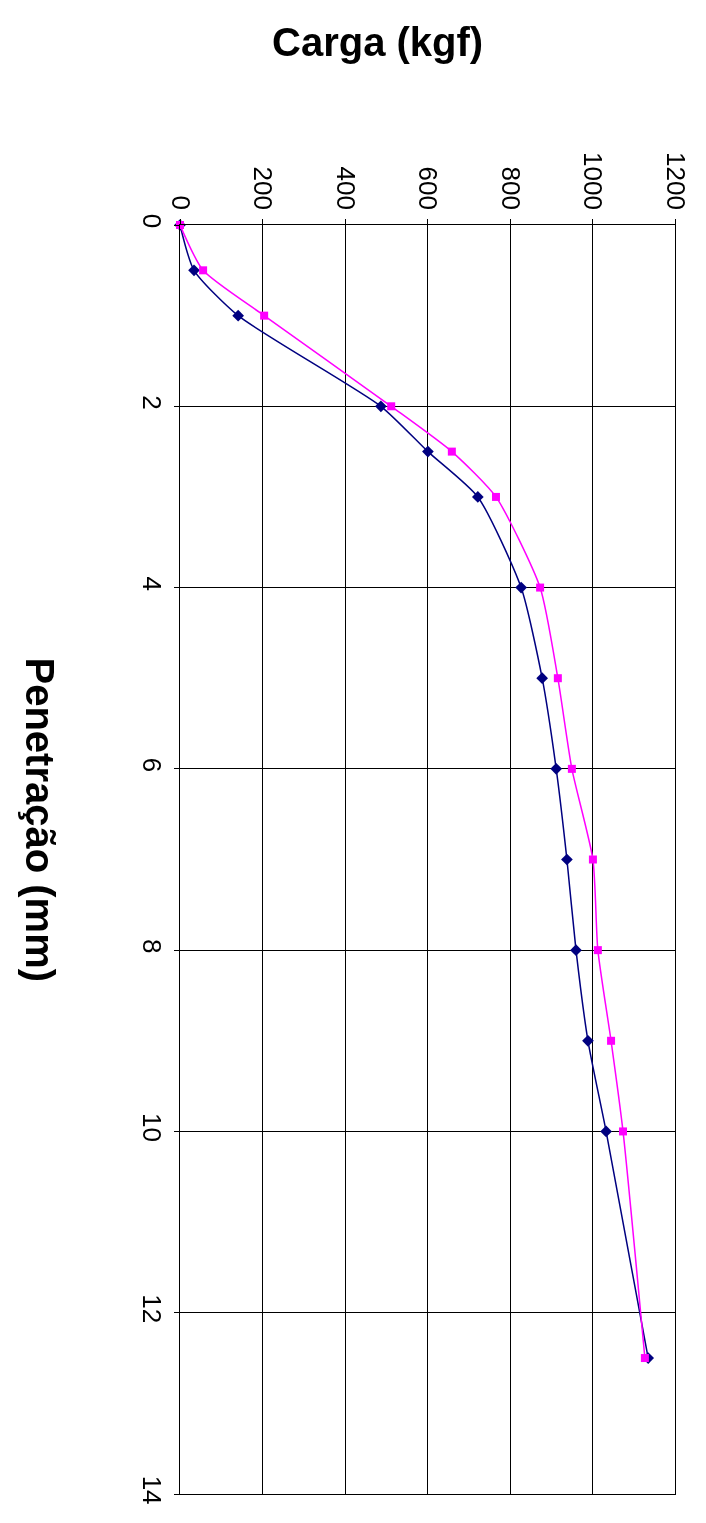  Describe the element at coordinates (345, 188) in the screenshot. I see `x-tick-label: 400` at that location.